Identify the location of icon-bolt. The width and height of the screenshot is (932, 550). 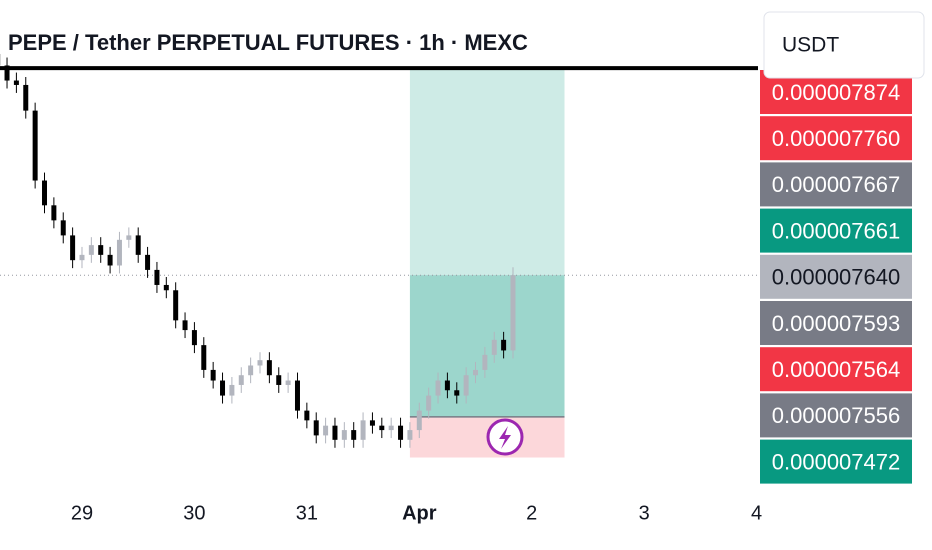
(505, 437).